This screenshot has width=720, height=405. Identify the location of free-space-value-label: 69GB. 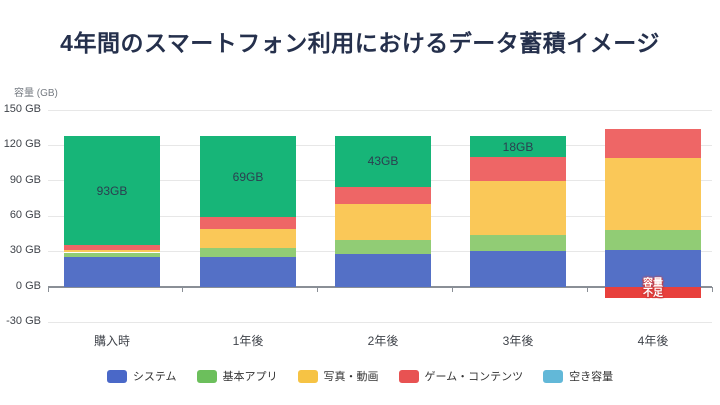
(248, 176).